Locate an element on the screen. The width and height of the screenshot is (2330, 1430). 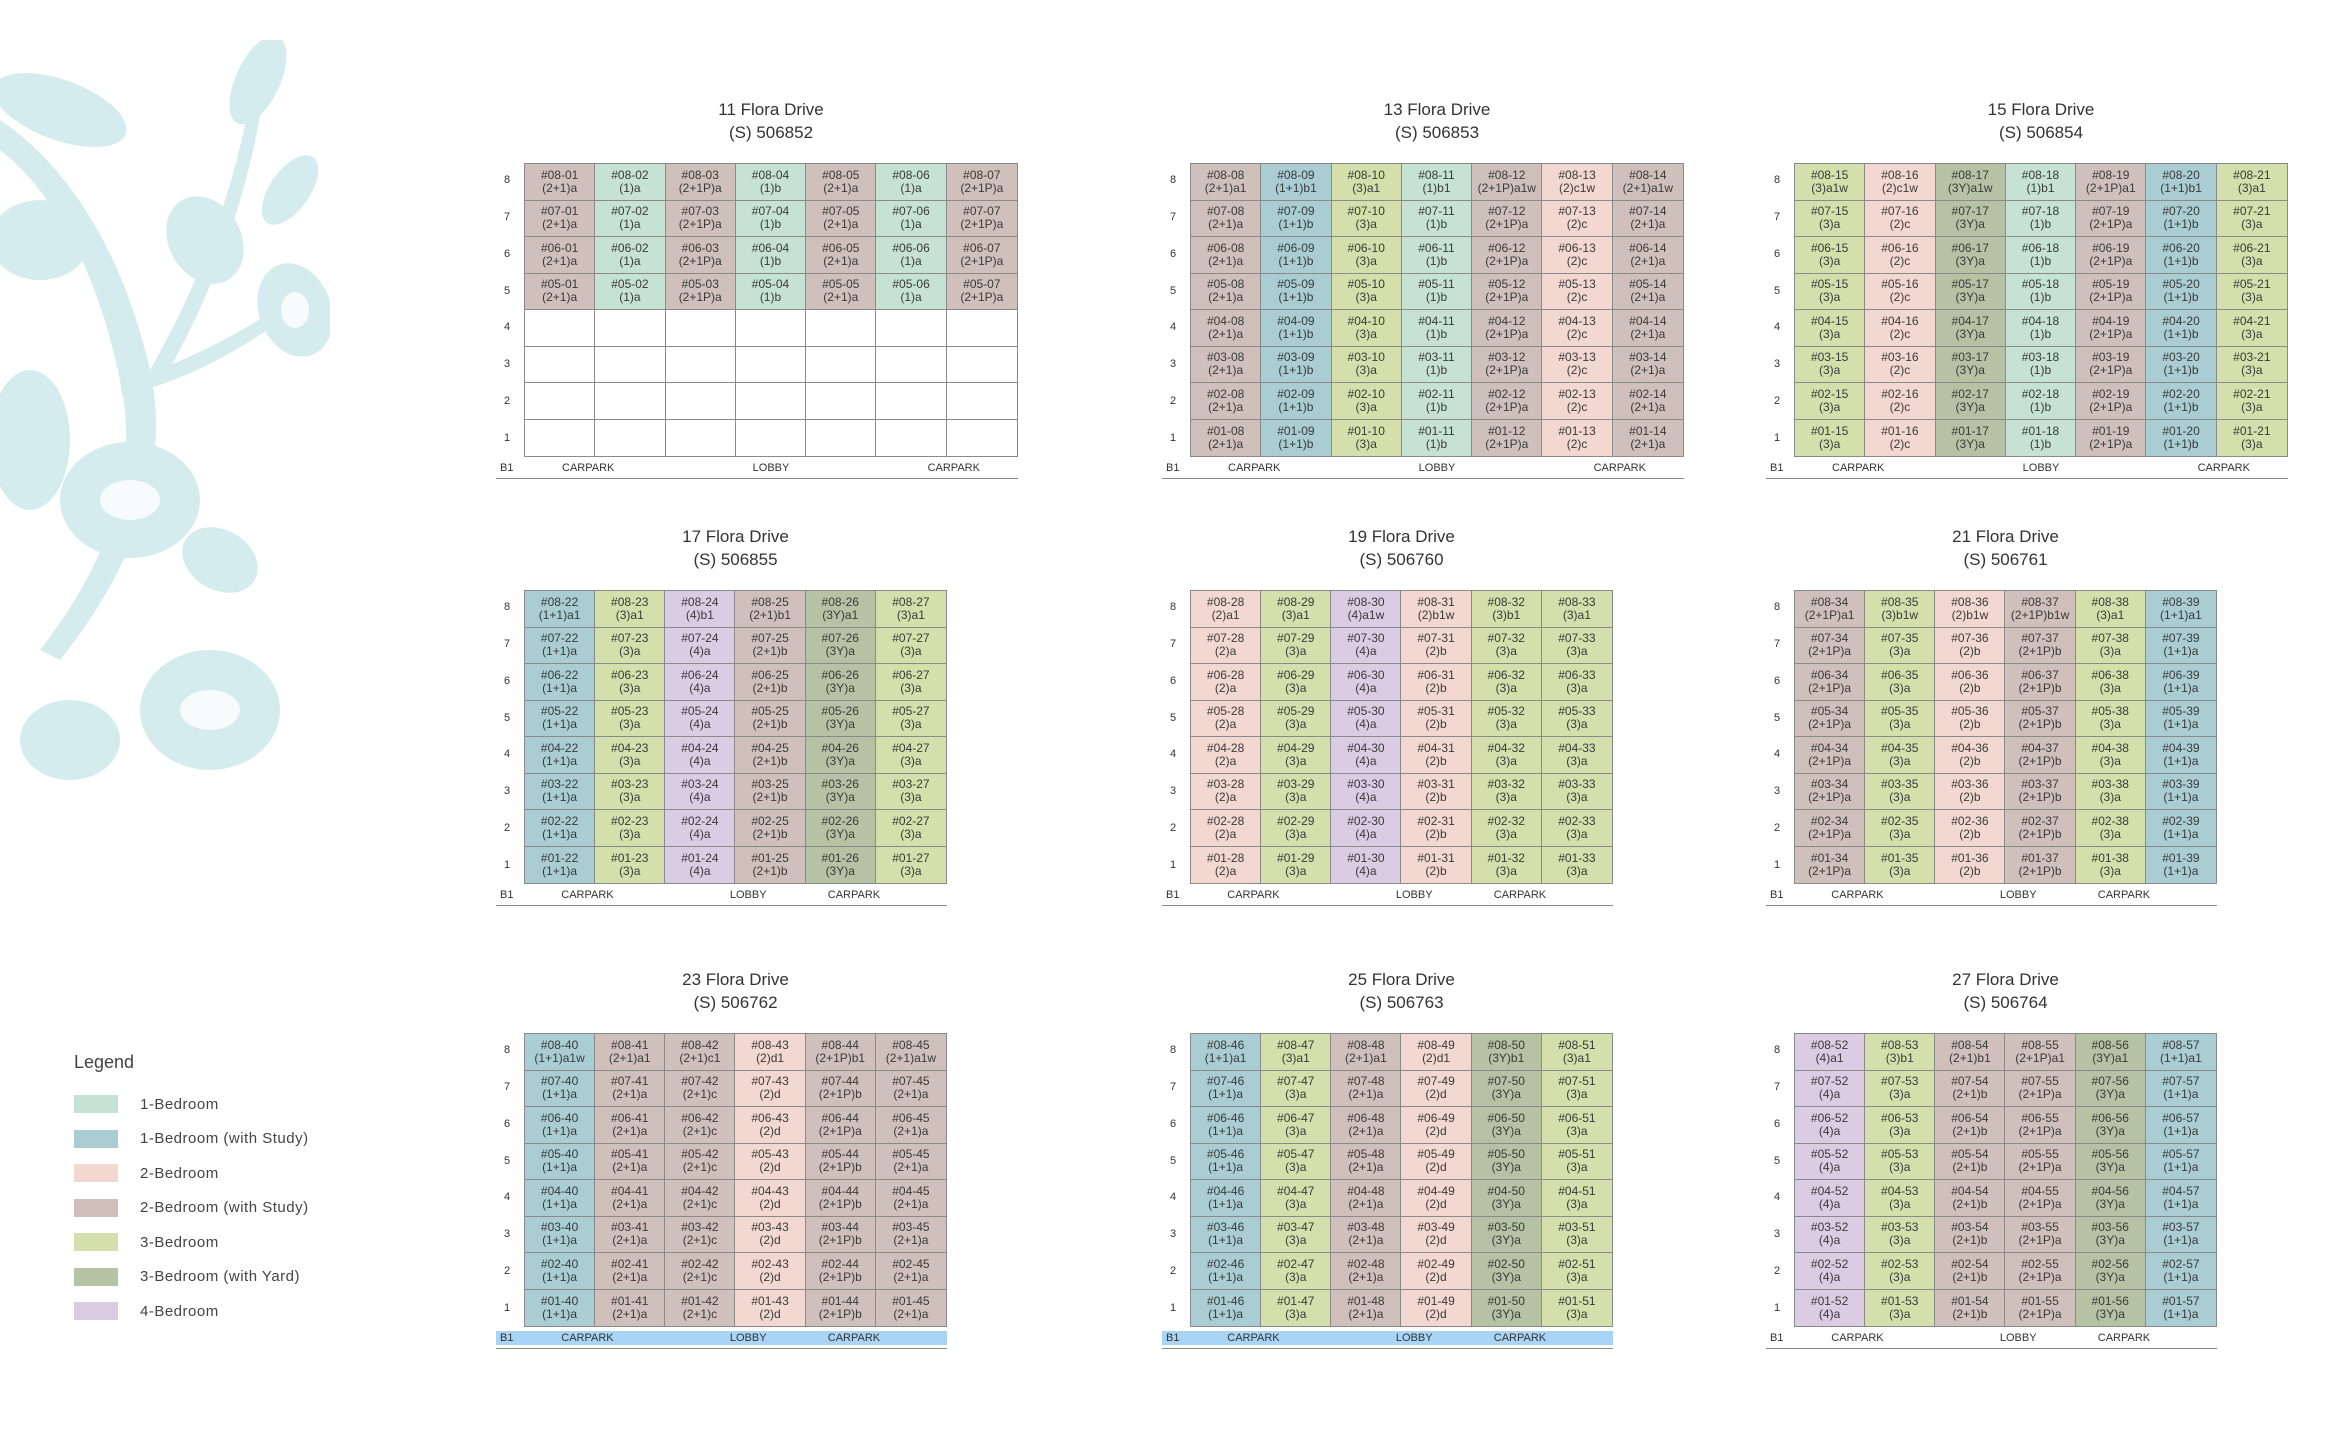
unit-number: #02-46 is located at coordinates (1225, 1263).